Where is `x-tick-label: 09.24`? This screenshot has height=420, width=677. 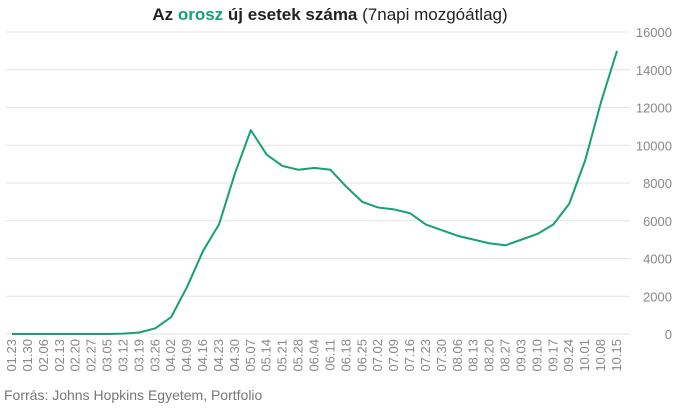 x-tick-label: 09.24 is located at coordinates (568, 355).